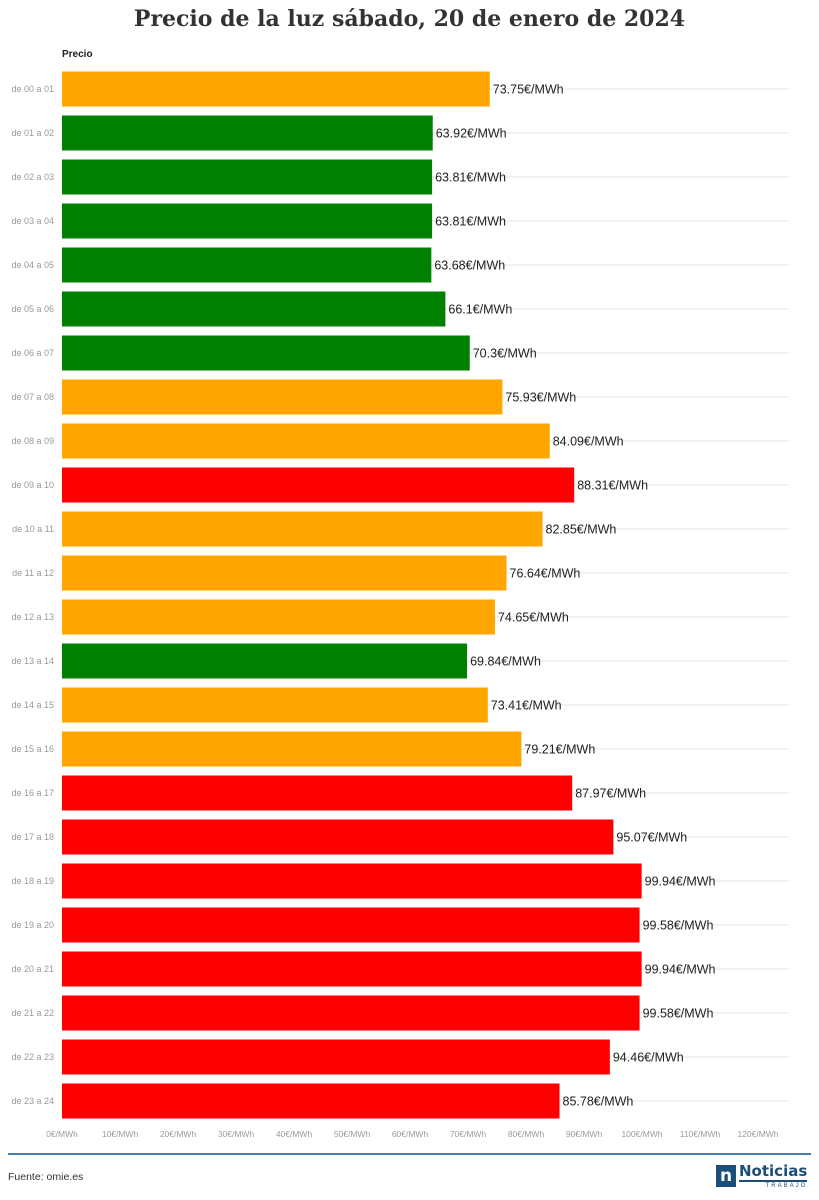  What do you see at coordinates (178, 1134) in the screenshot?
I see `x-tick-label: 20€/MWh` at bounding box center [178, 1134].